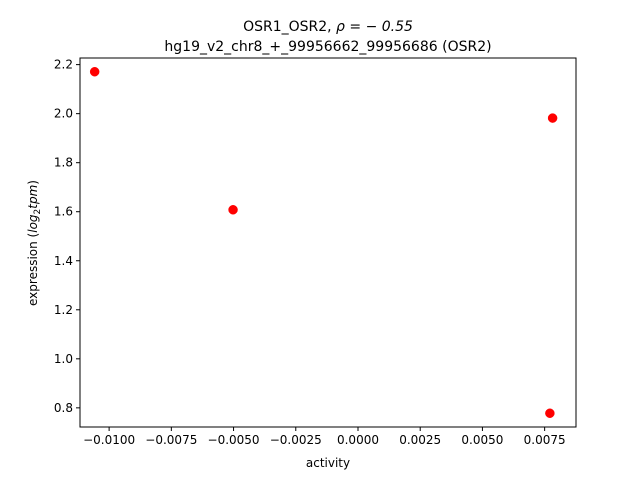 The width and height of the screenshot is (640, 485). What do you see at coordinates (358, 440) in the screenshot?
I see `x-tick-label-5: 0.0000` at bounding box center [358, 440].